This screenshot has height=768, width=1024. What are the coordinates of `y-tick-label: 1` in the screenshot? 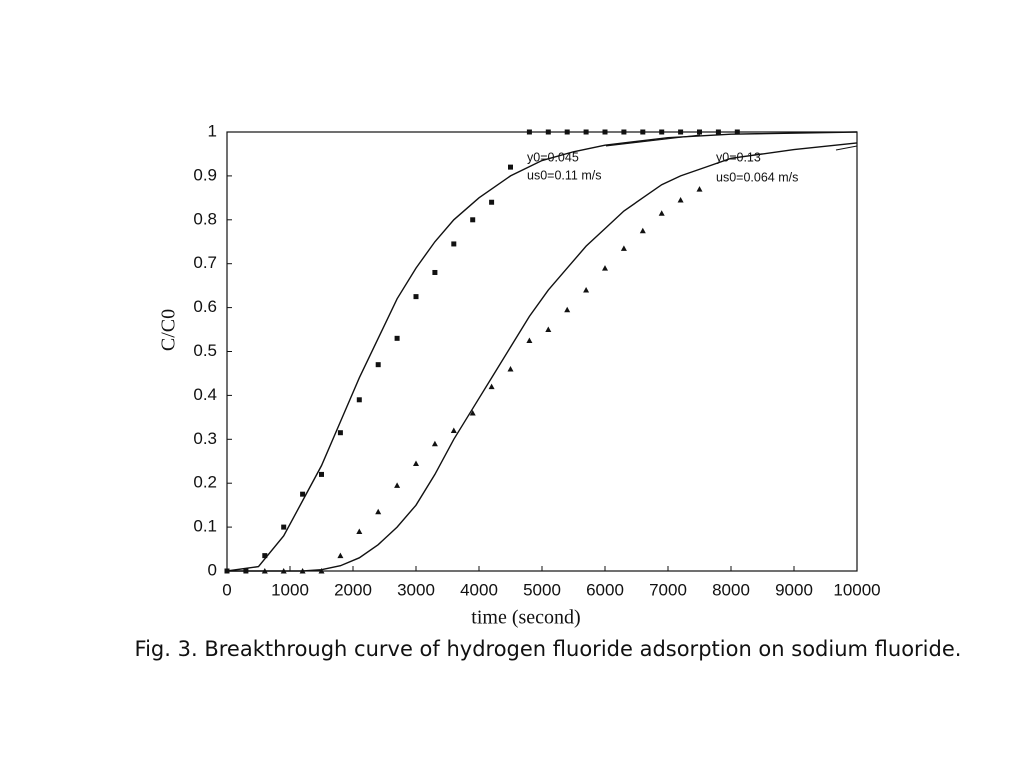 It's located at (212, 130).